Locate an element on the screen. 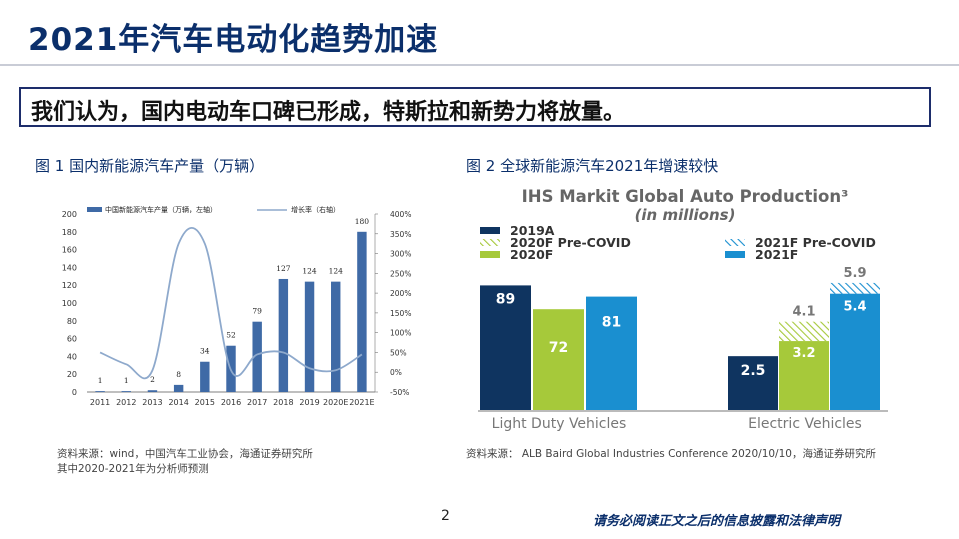 This screenshot has height=539, width=959. production-value-label: 52 is located at coordinates (231, 335).